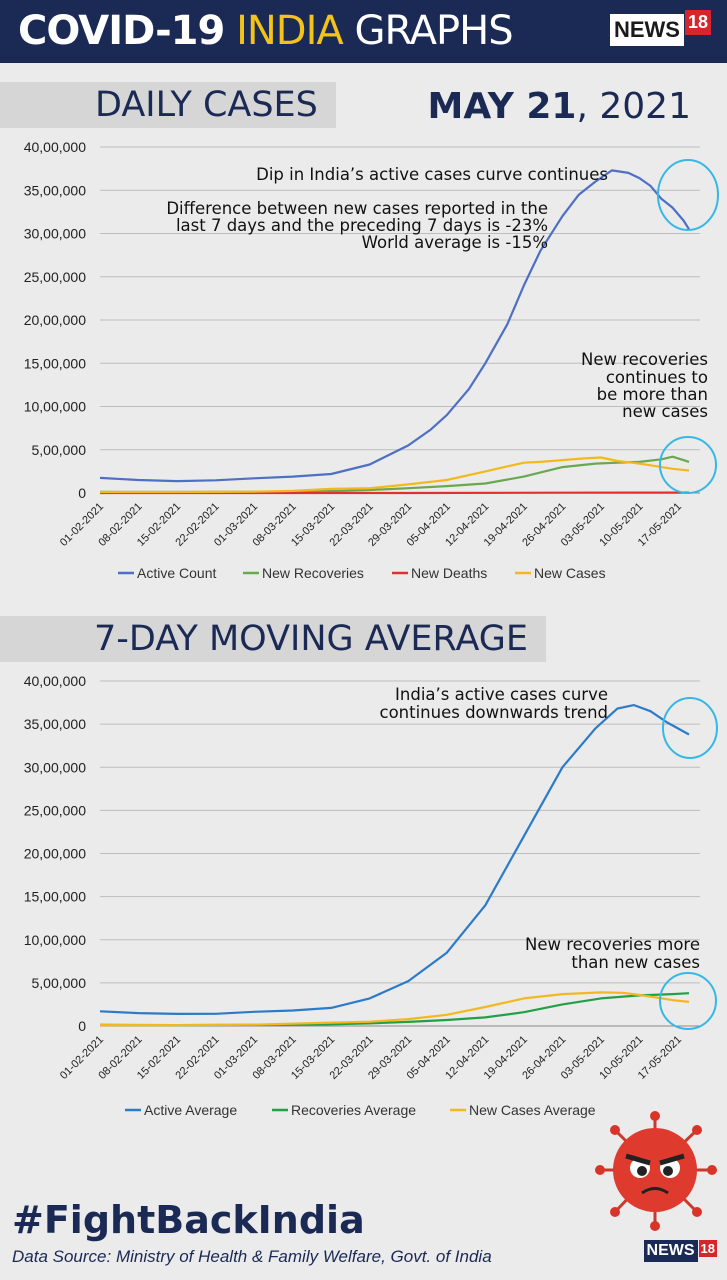 Image resolution: width=727 pixels, height=1280 pixels. I want to click on legend-label: Active Count, so click(176, 573).